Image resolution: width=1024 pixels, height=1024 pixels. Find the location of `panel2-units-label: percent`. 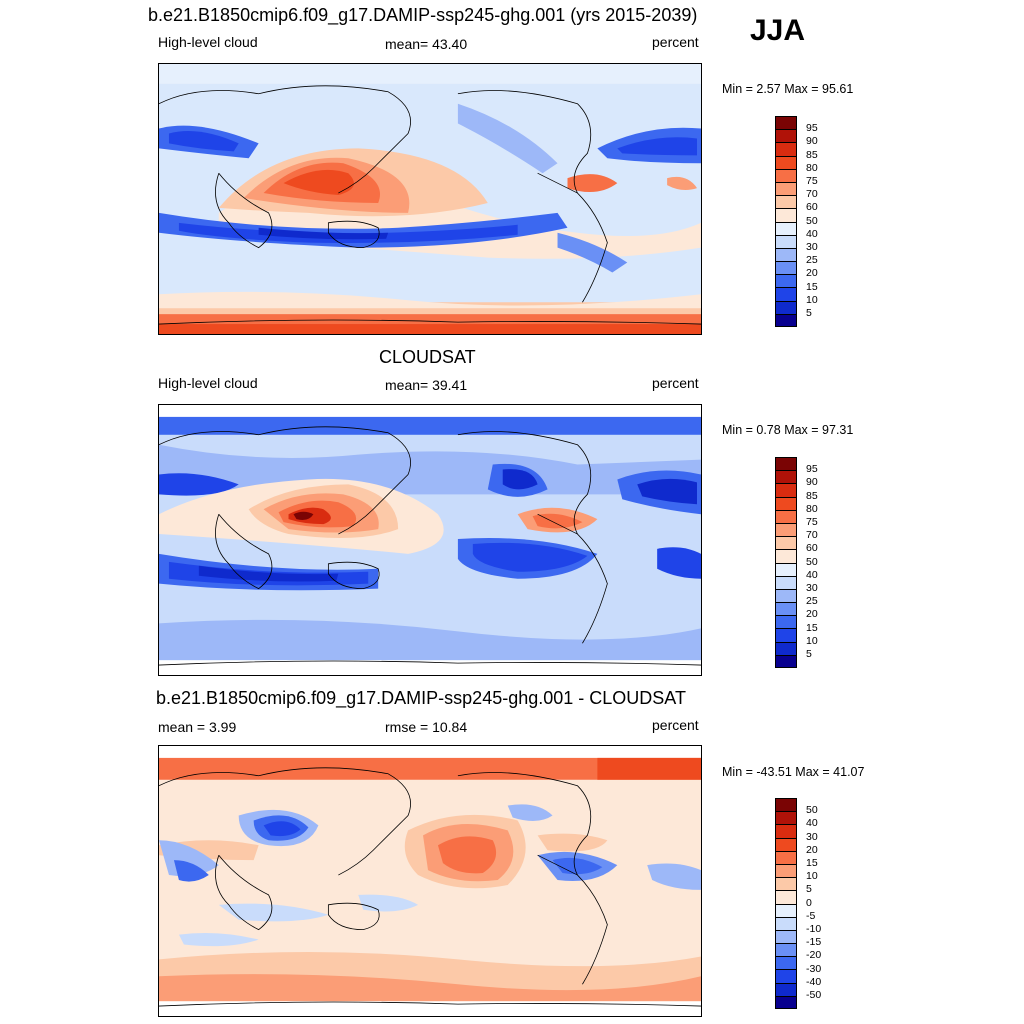

panel2-units-label: percent is located at coordinates (675, 383).